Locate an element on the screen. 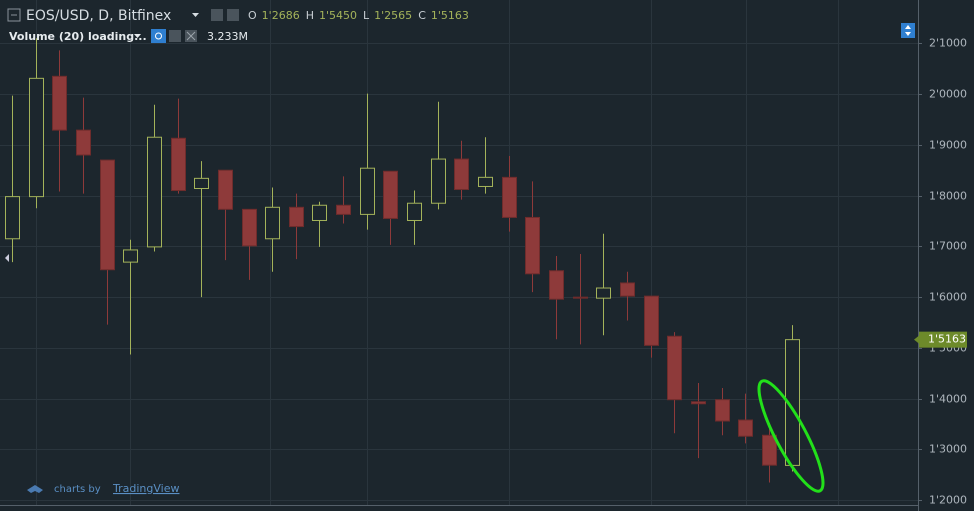  ohlc-legend: O 1'2686 H 1'5450 L 1'2565 C 1'5163 is located at coordinates (358, 15).